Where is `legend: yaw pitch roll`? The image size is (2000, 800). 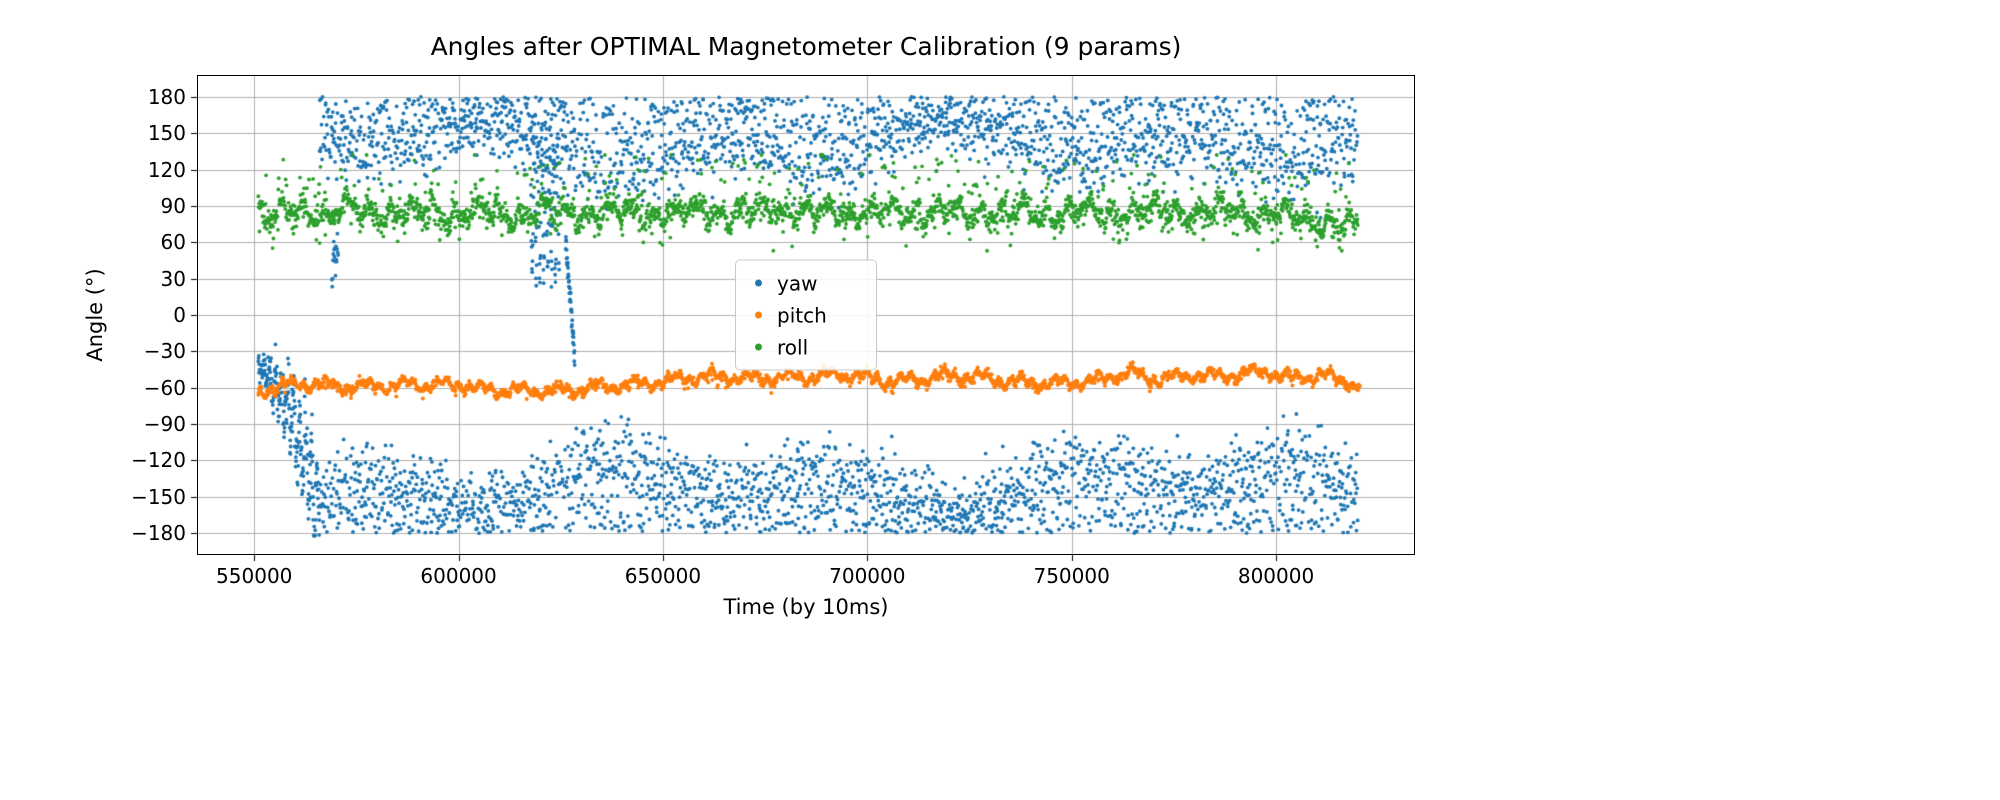
legend: yaw pitch roll is located at coordinates (806, 315).